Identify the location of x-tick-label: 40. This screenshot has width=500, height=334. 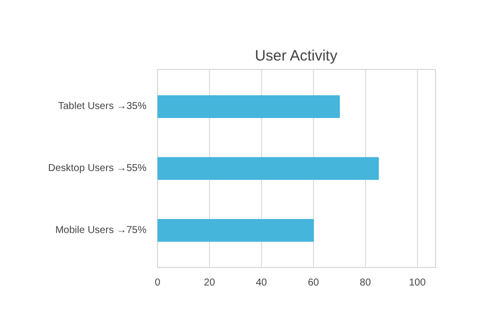
(262, 283).